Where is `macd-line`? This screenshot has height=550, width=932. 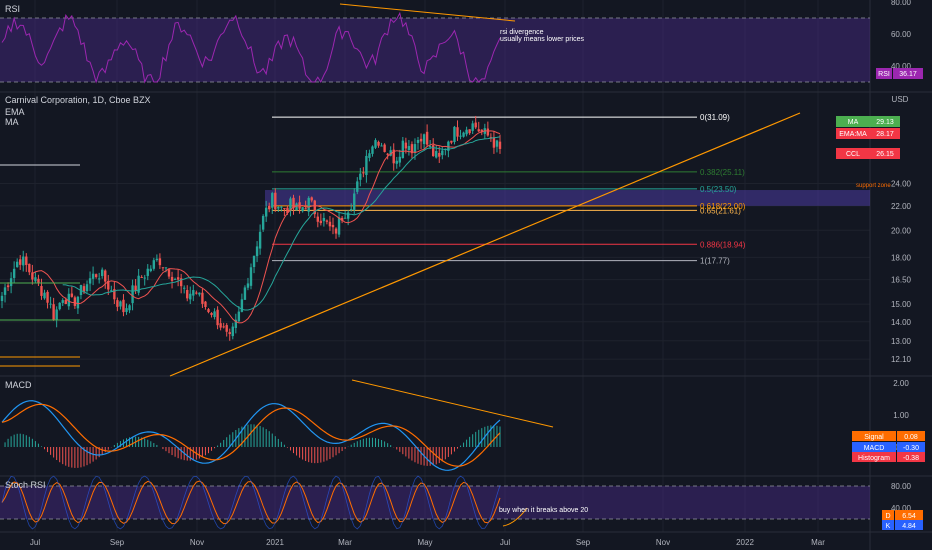 macd-line is located at coordinates (251, 435).